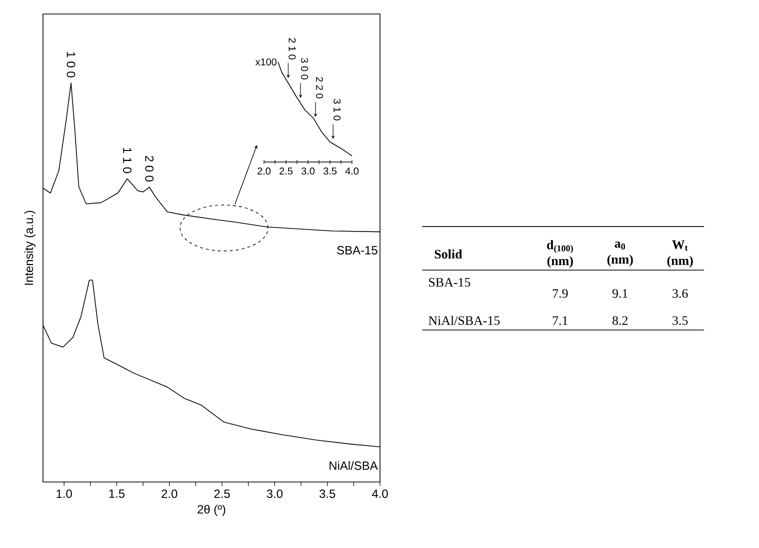 The width and height of the screenshot is (759, 548). Describe the element at coordinates (149, 169) in the screenshot. I see `annotation: 2 0 0` at that location.